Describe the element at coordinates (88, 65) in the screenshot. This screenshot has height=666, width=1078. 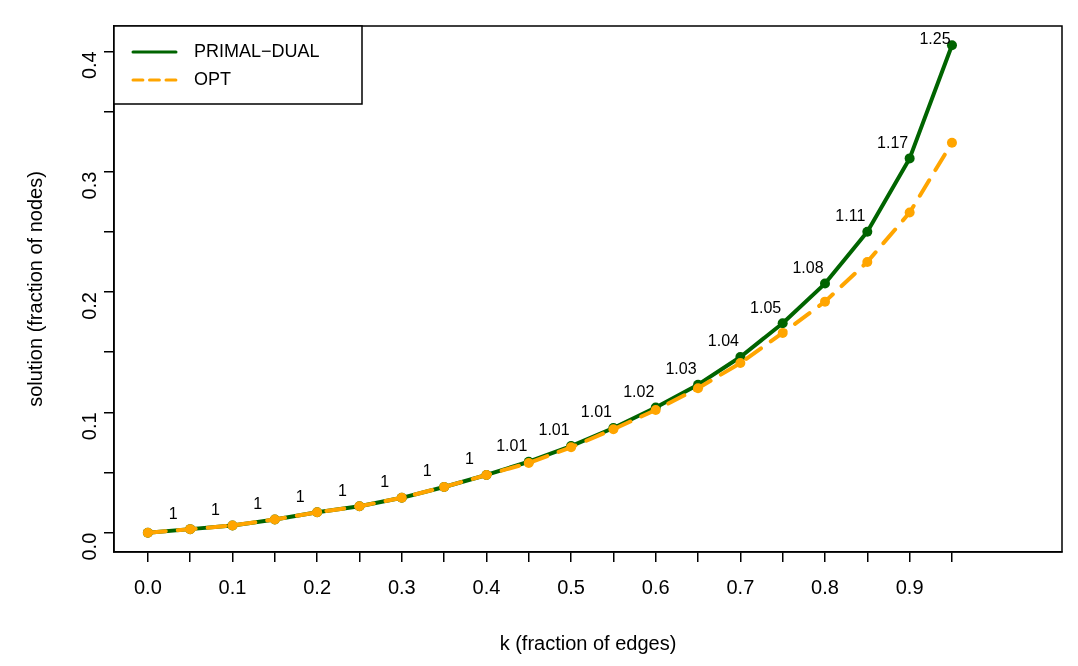
I see `y-tick-label: 0.4` at that location.